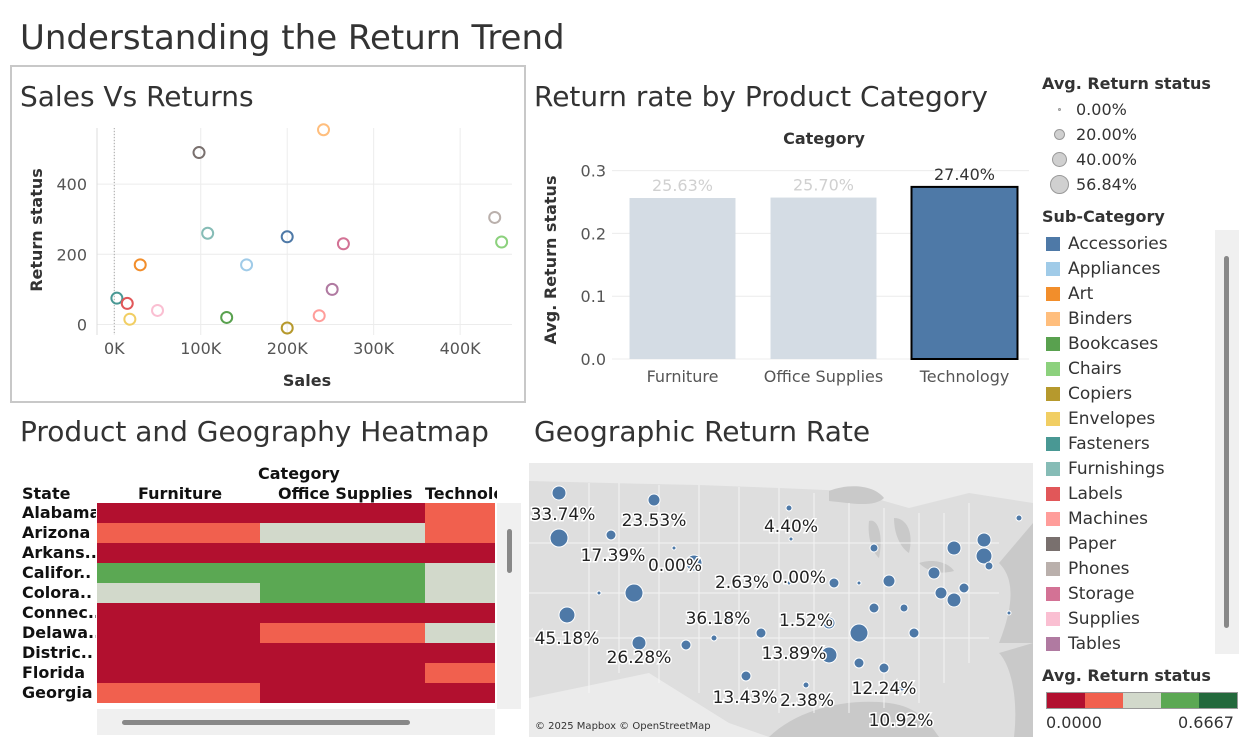 This screenshot has height=742, width=1258. I want to click on size-legend-item: 40.00%, so click(1091, 159).